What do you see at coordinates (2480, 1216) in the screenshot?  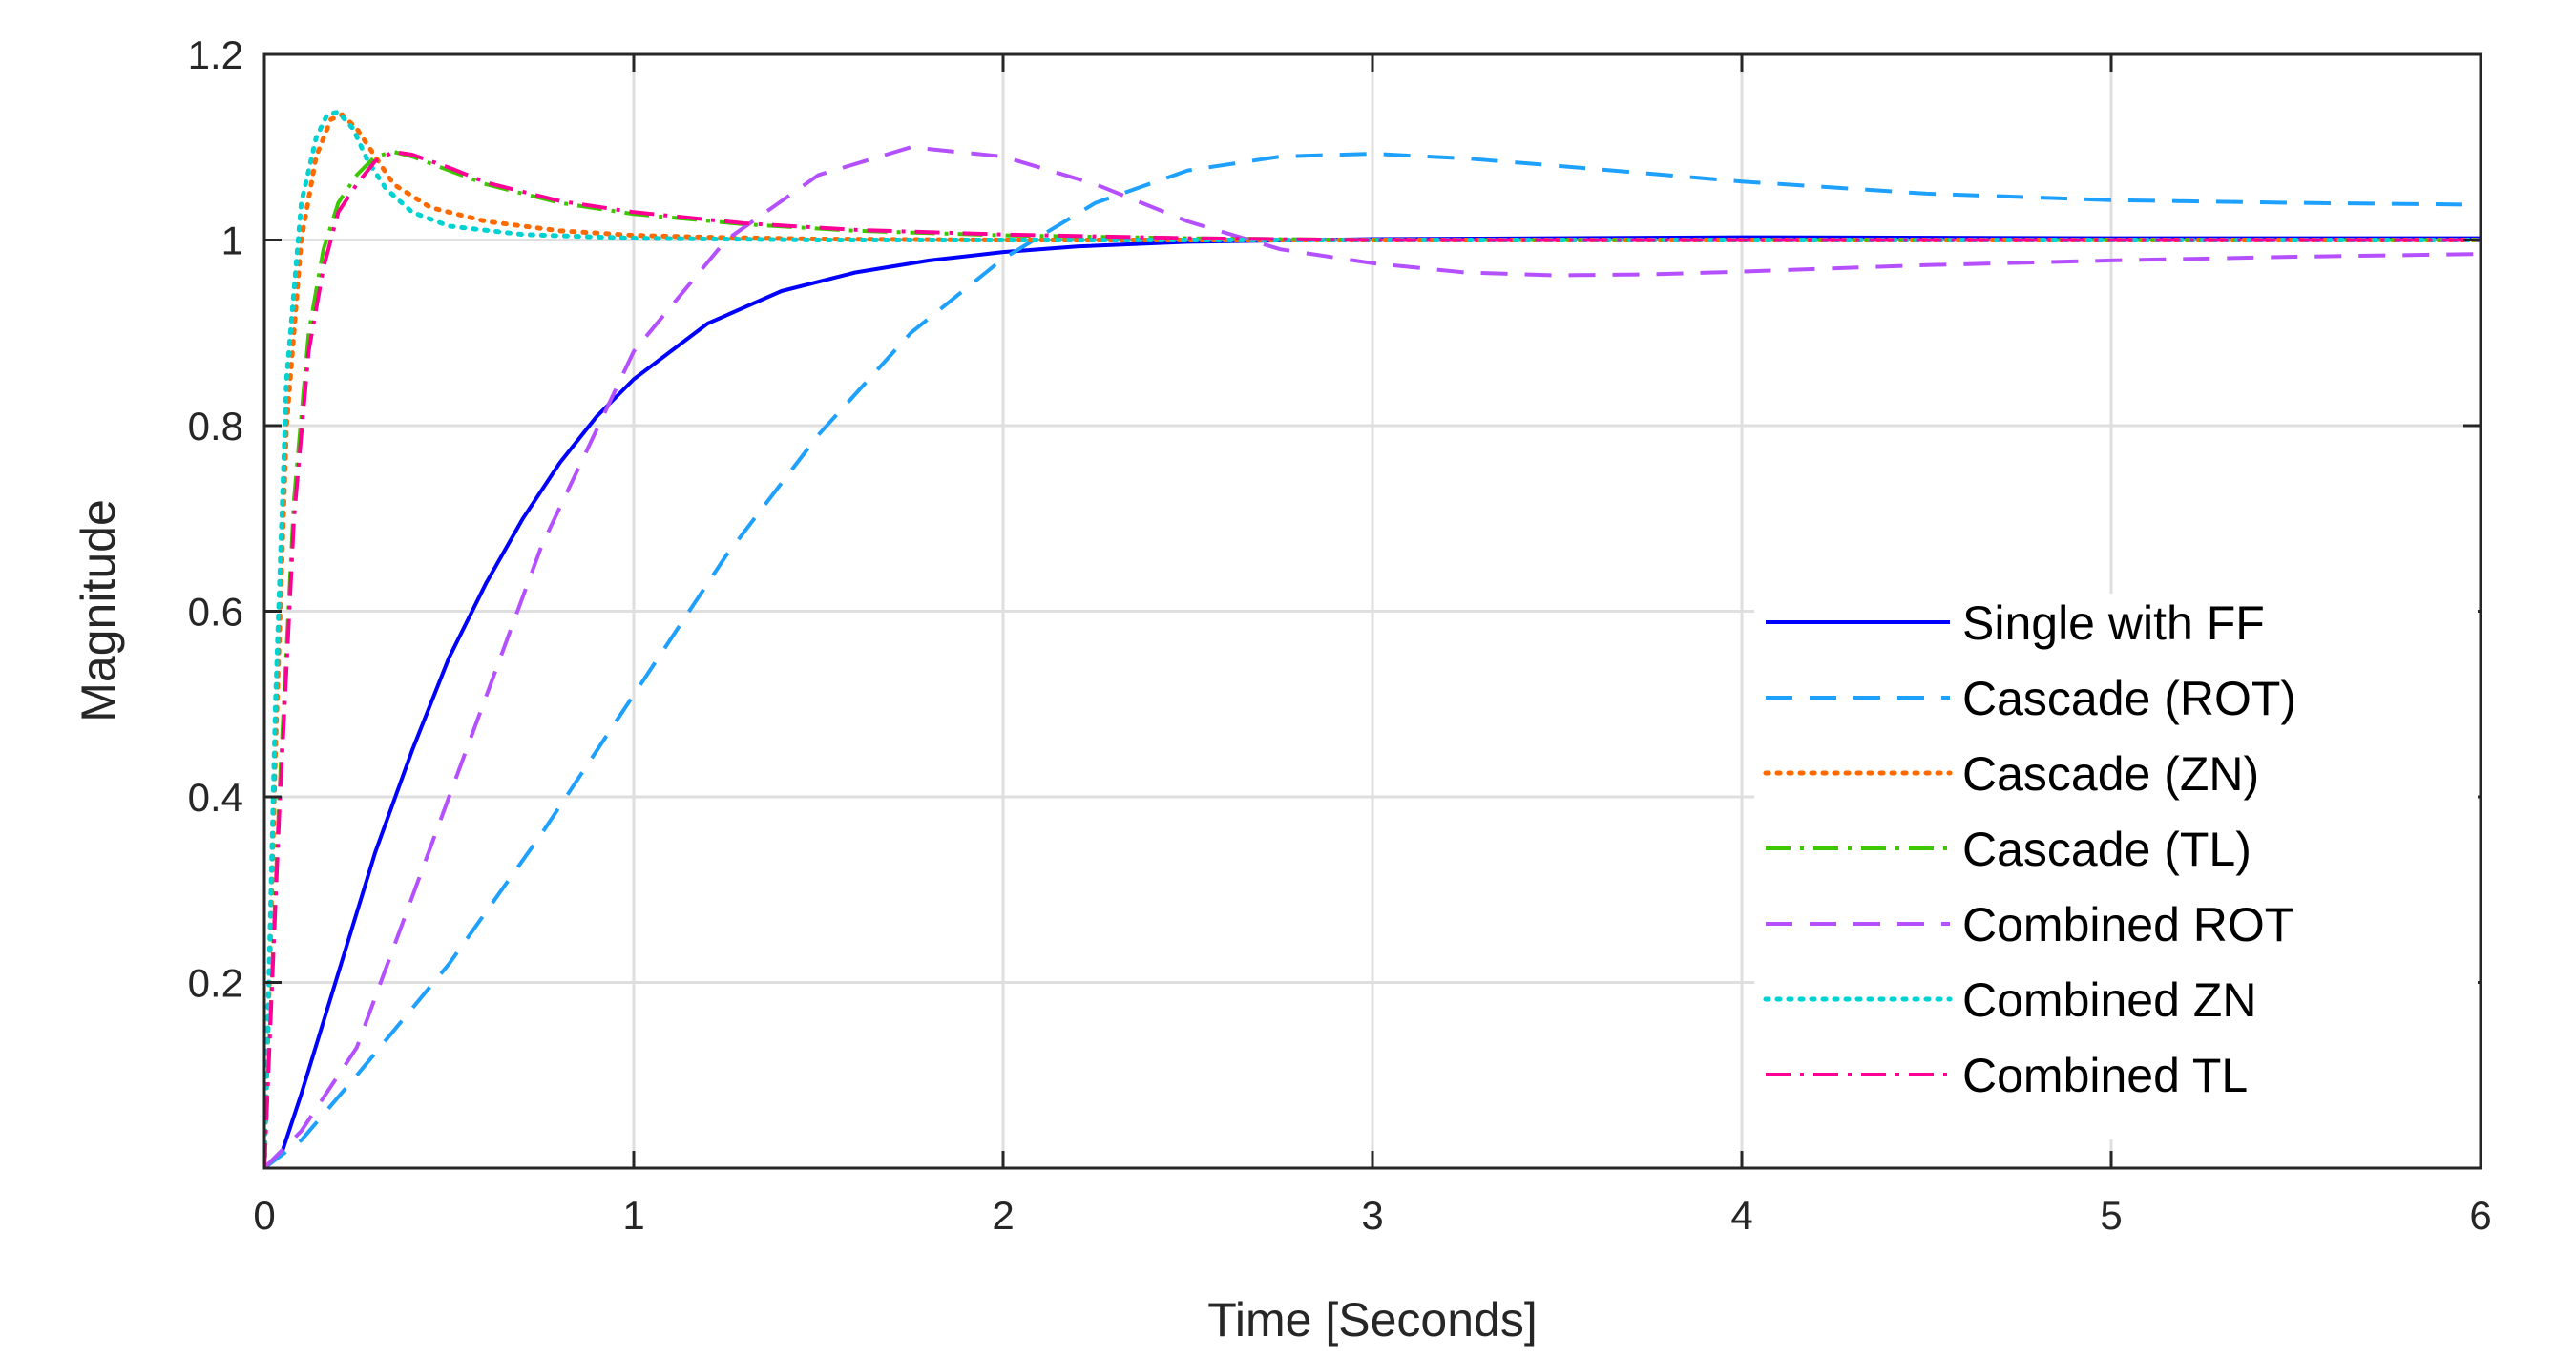 I see `x-tick-label: 6` at bounding box center [2480, 1216].